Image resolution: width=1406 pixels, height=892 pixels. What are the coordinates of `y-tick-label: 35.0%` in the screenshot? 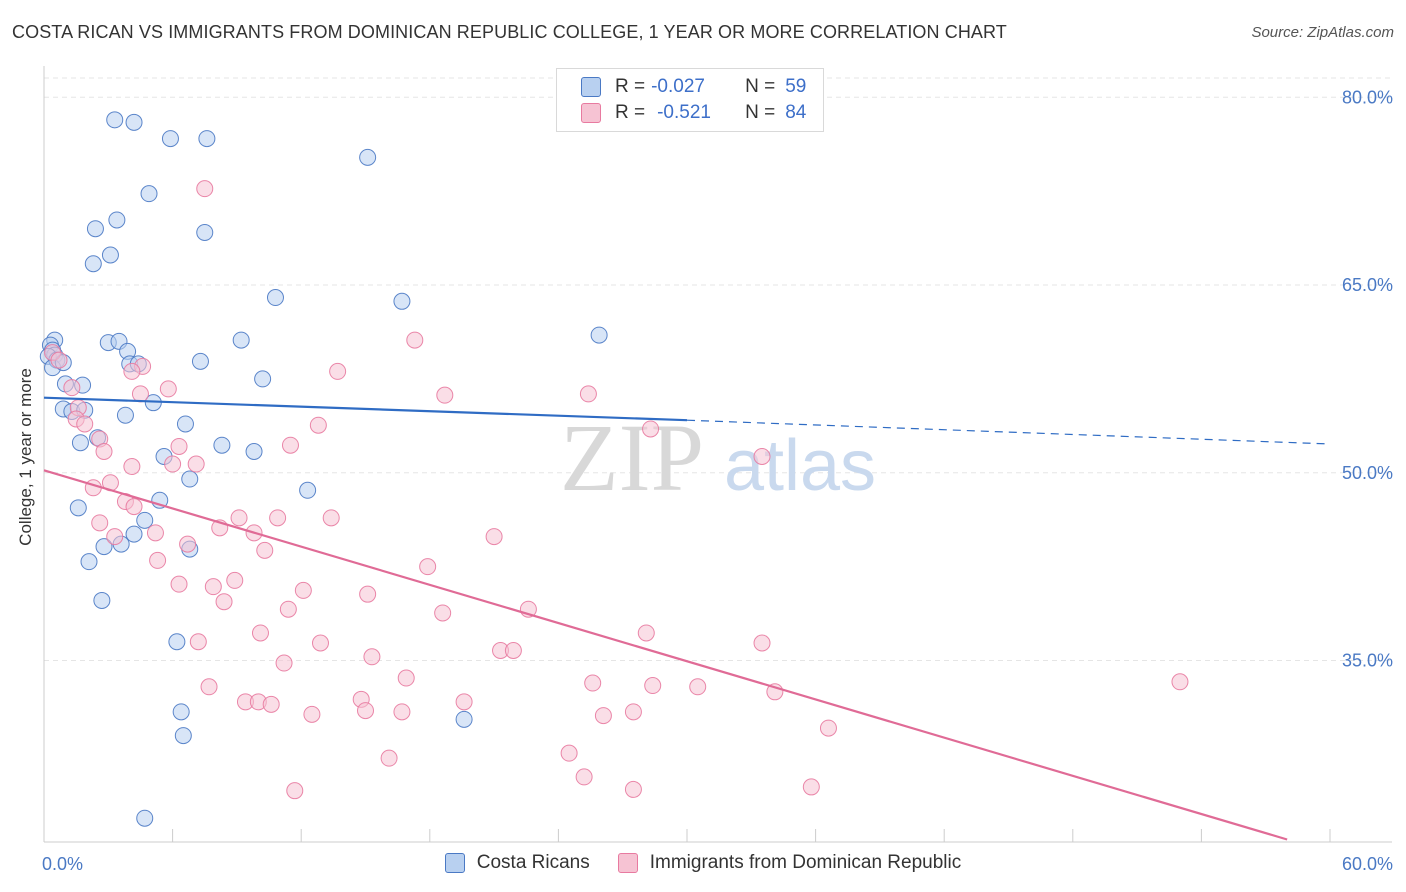 It's located at (1367, 661).